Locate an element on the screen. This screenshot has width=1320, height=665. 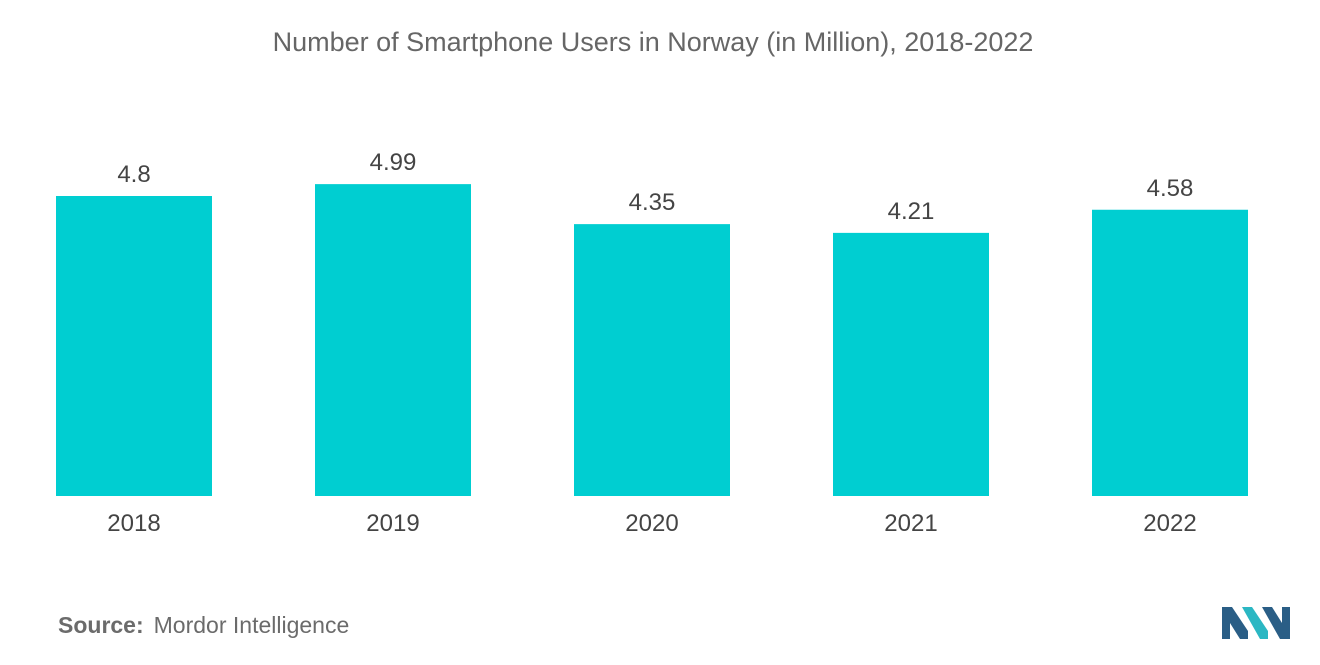
x-tick-label-2020: 2020 is located at coordinates (651, 523).